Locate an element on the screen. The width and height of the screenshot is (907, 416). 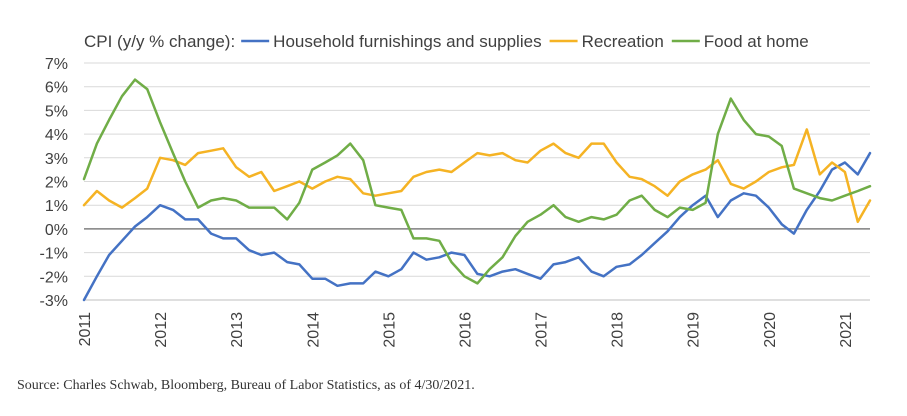
x-tick-label: 2015 is located at coordinates (389, 330).